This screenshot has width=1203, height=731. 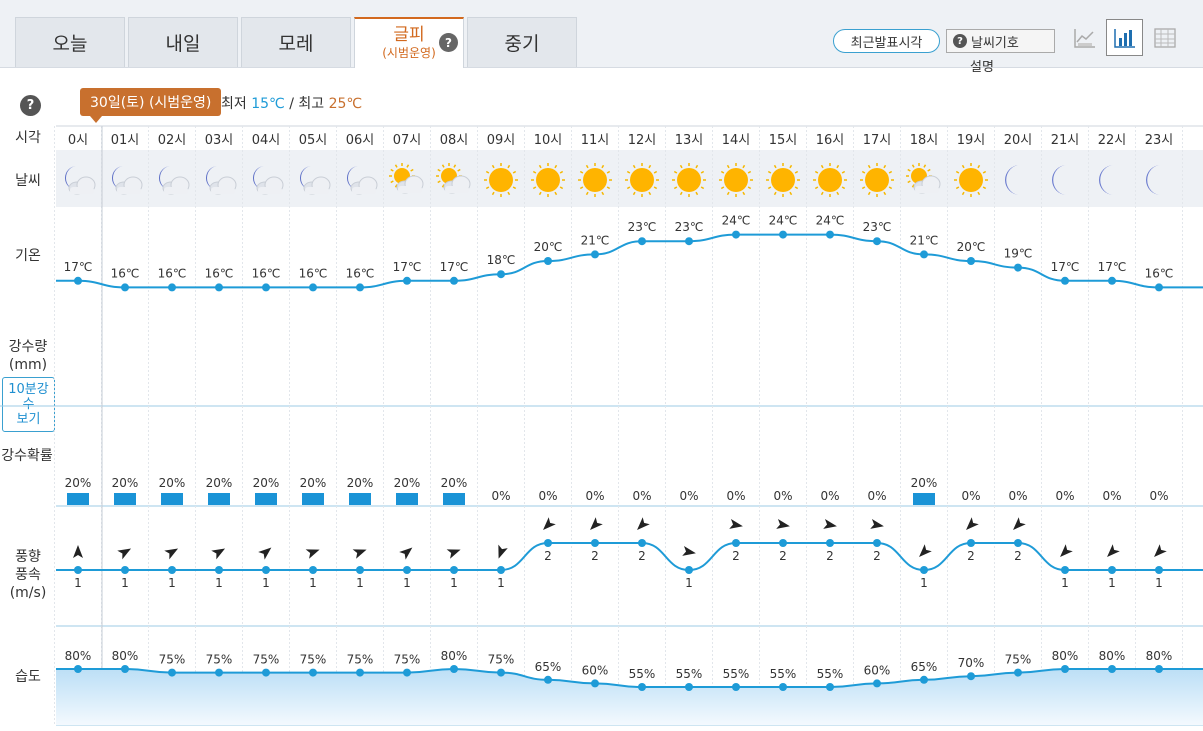 What do you see at coordinates (28, 677) in the screenshot?
I see `humidity-row-label: 습도` at bounding box center [28, 677].